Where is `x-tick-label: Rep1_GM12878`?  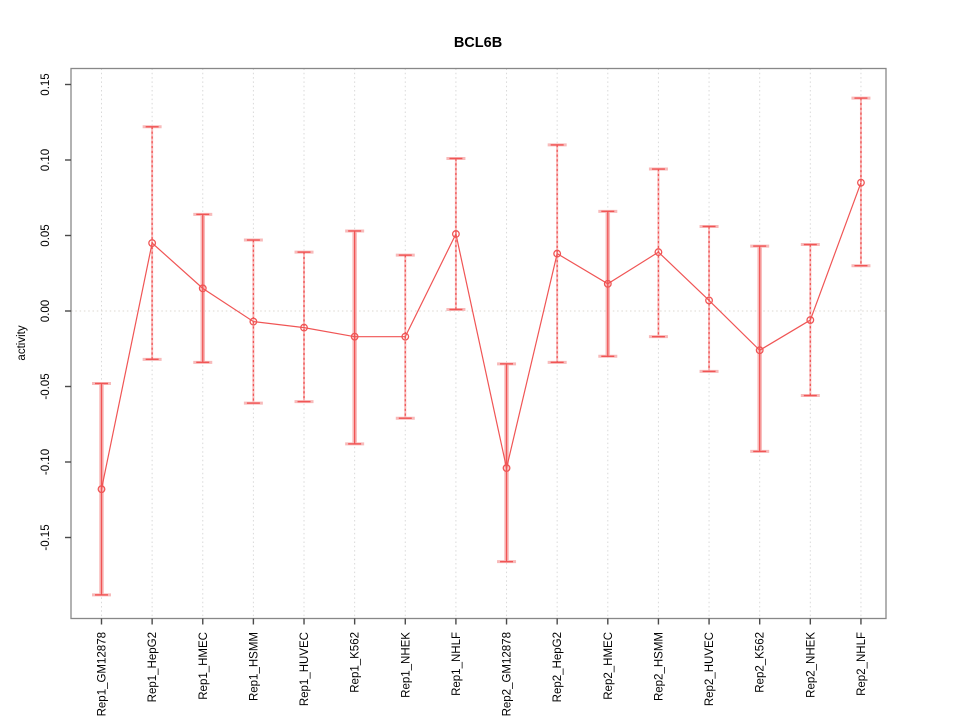 x-tick-label: Rep1_GM12878 is located at coordinates (103, 674).